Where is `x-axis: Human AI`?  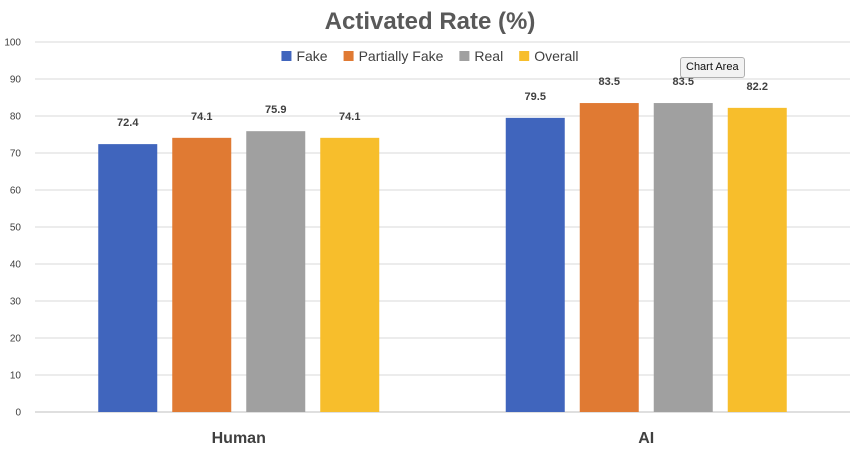 x-axis: Human AI is located at coordinates (433, 438).